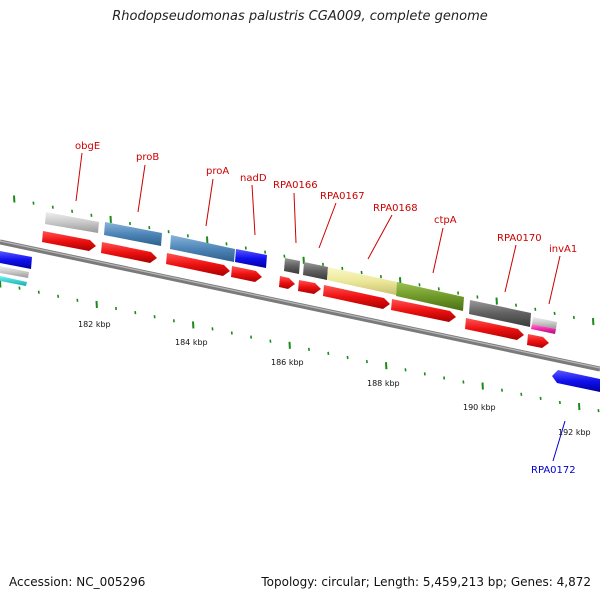 The width and height of the screenshot is (600, 600). Describe the element at coordinates (198, 264) in the screenshot. I see `cds-arrow-proA` at that location.